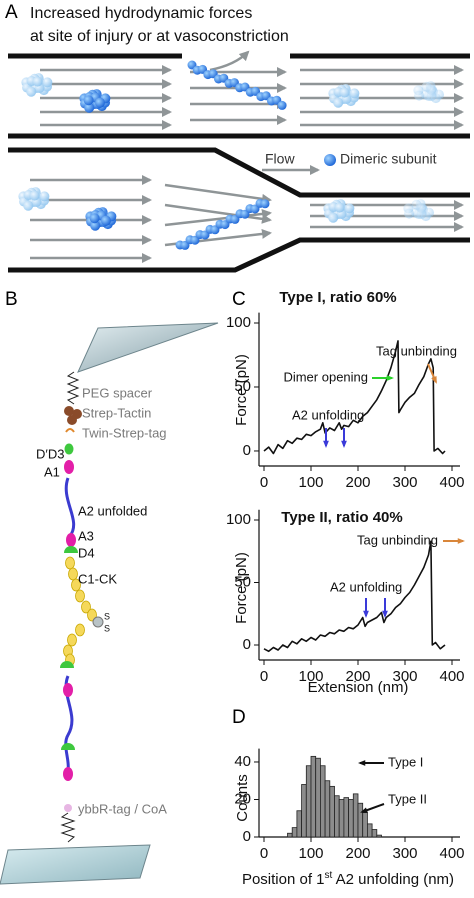 The width and height of the screenshot is (474, 898). What do you see at coordinates (358, 687) in the screenshot?
I see `x-axis-label: Extension (nm)` at bounding box center [358, 687].